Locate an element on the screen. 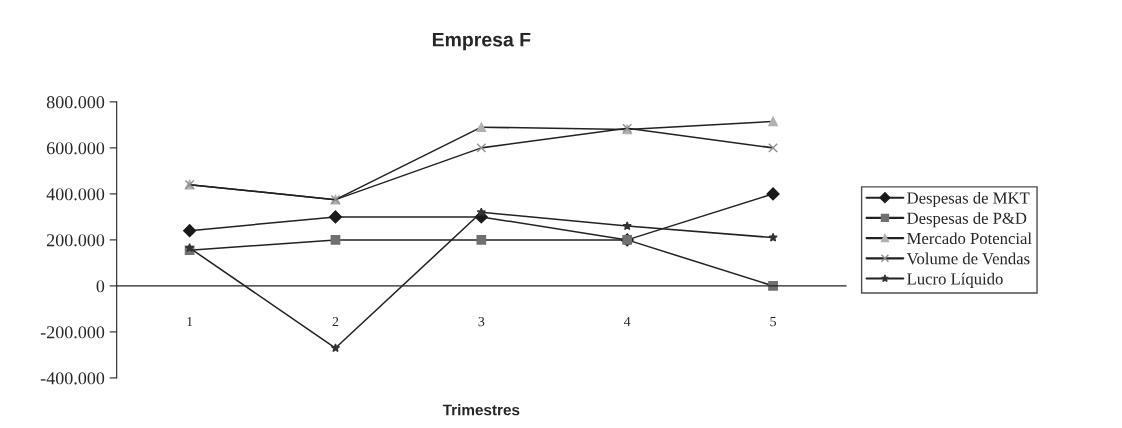 This screenshot has width=1122, height=428. legend-label: Despesas de P&D is located at coordinates (967, 220).